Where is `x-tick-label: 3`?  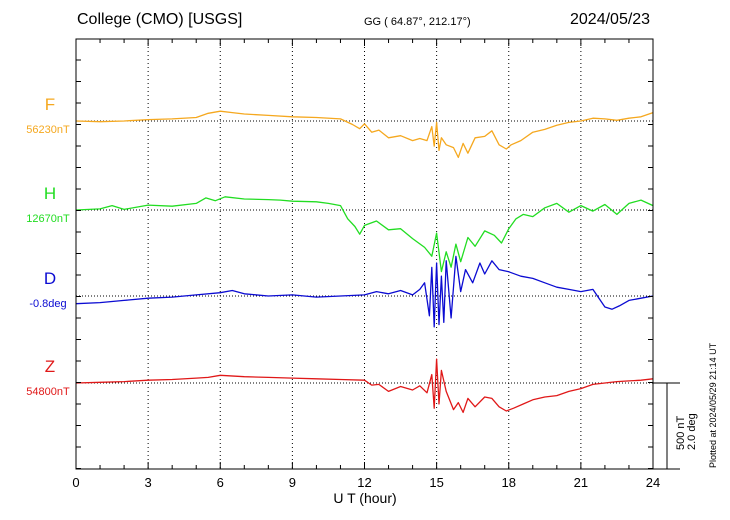
x-tick-label: 3 is located at coordinates (148, 482).